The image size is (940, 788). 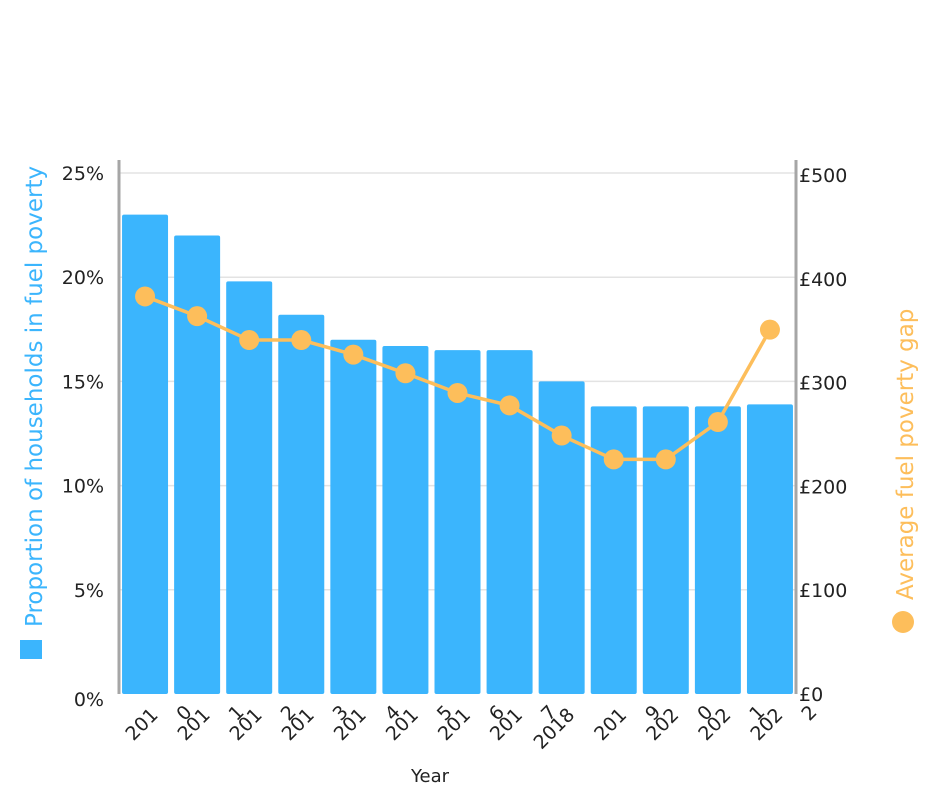 I want to click on left-tick-label: 0%, so click(x=89, y=700).